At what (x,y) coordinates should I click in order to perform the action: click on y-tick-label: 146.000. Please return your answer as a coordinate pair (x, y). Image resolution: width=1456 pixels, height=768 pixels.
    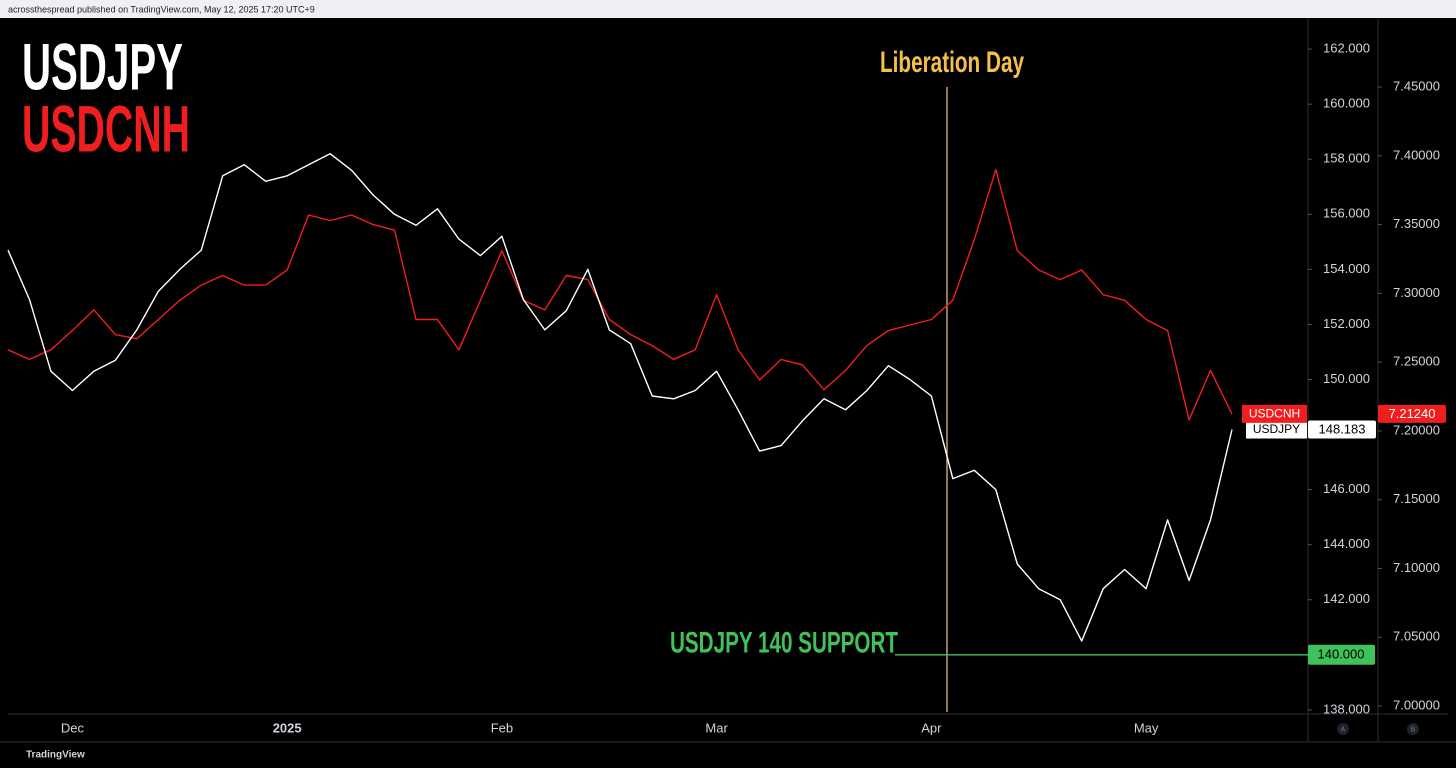
    Looking at the image, I should click on (1346, 488).